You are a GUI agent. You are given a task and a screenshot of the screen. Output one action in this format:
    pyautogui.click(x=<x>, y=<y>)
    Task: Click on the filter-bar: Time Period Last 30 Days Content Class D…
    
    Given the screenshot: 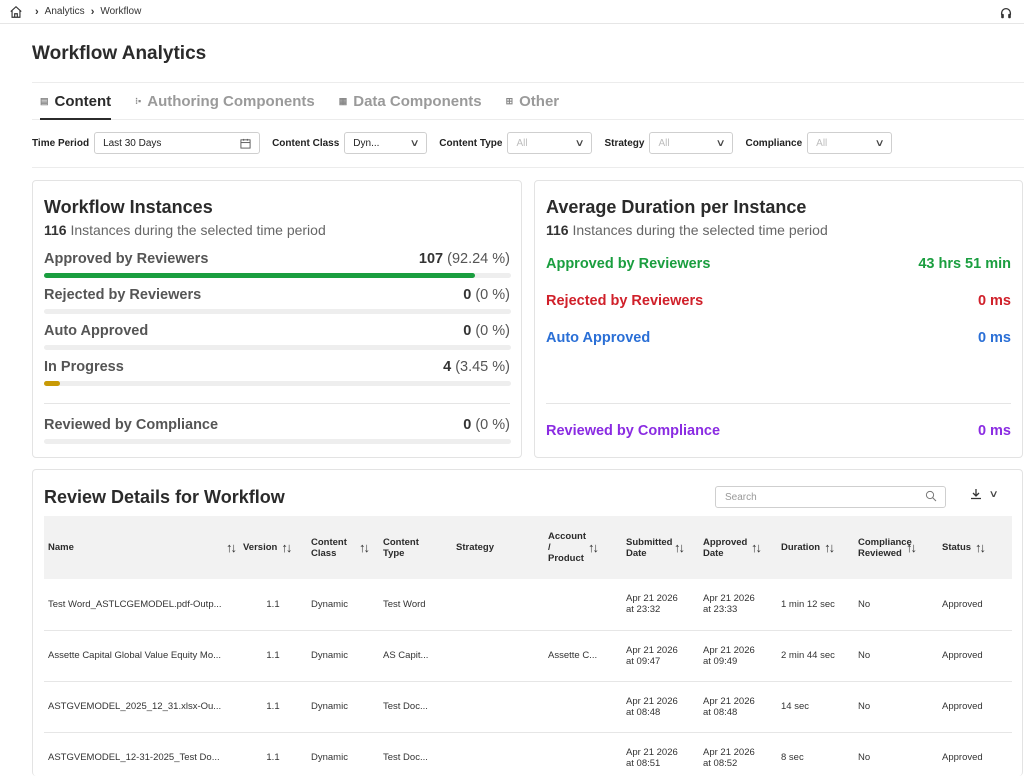 What is the action you would take?
    pyautogui.click(x=462, y=143)
    